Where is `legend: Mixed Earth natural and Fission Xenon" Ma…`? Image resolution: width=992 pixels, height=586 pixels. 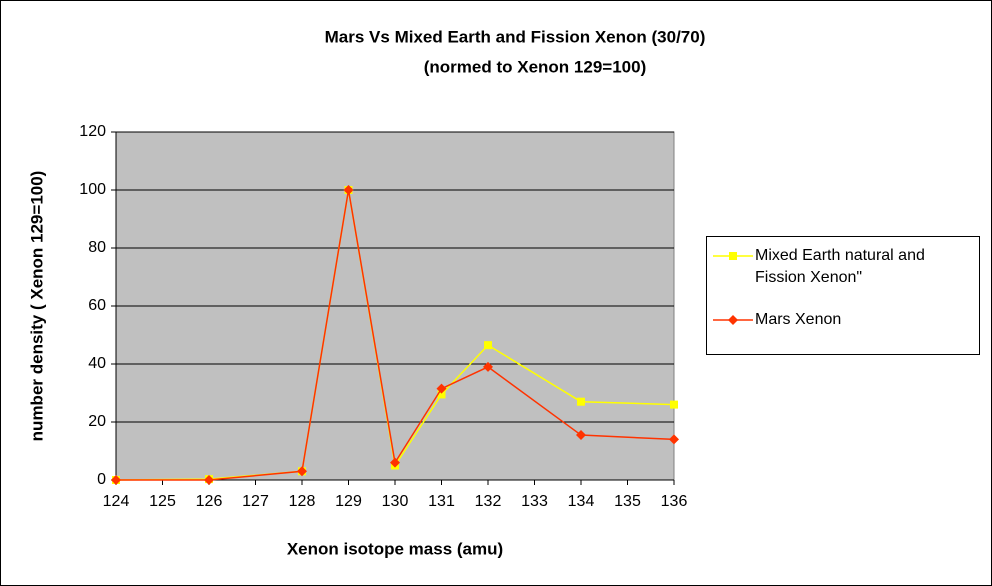
legend: Mixed Earth natural and Fission Xenon" Ma… is located at coordinates (843, 295).